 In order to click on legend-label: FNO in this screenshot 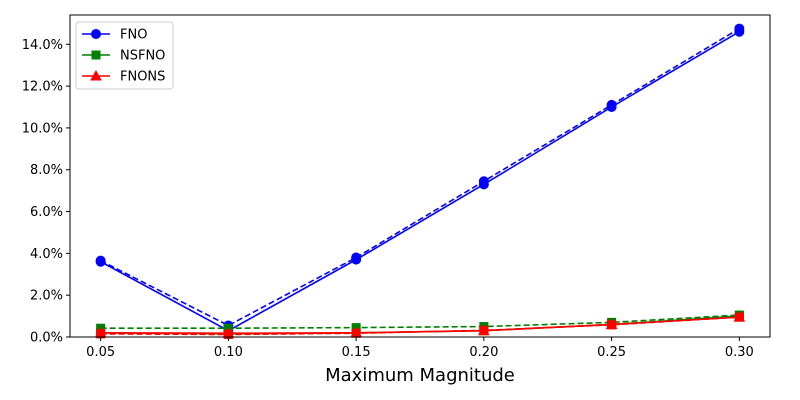, I will do `click(133, 35)`.